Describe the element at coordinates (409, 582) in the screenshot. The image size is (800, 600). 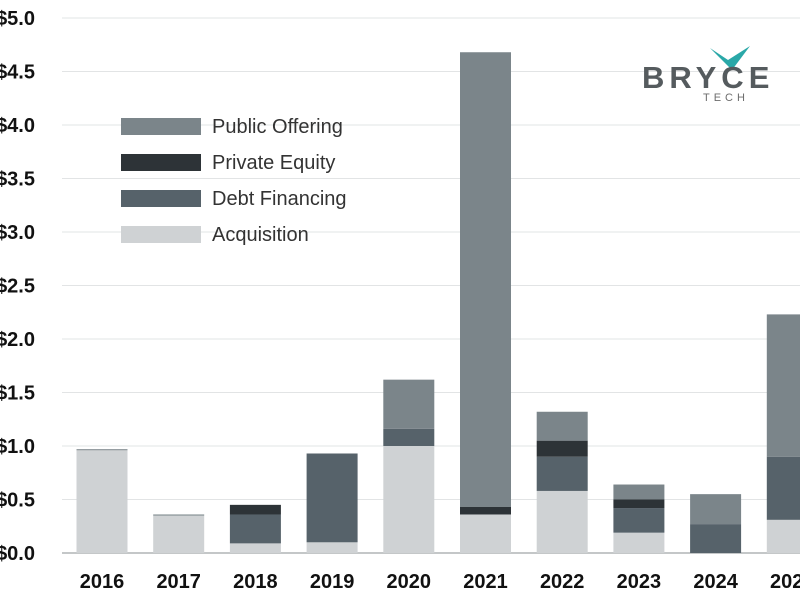
I see `x-tick-label: 2020` at that location.